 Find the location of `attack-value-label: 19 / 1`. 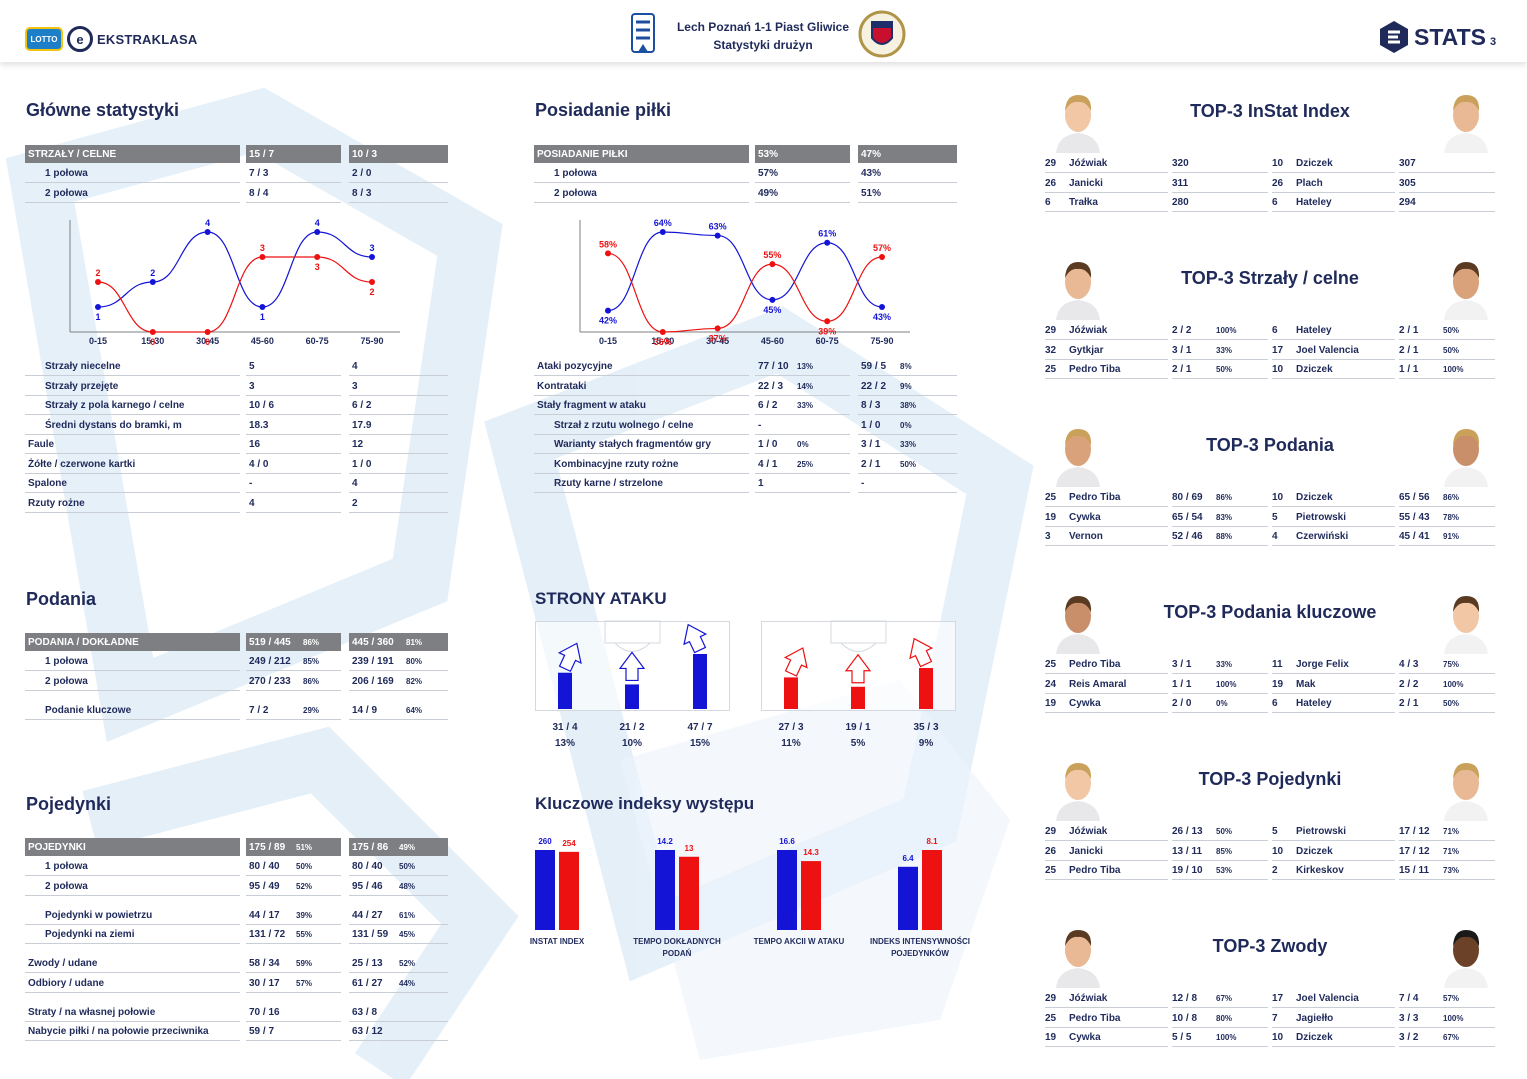

attack-value-label: 19 / 1 is located at coordinates (857, 727).